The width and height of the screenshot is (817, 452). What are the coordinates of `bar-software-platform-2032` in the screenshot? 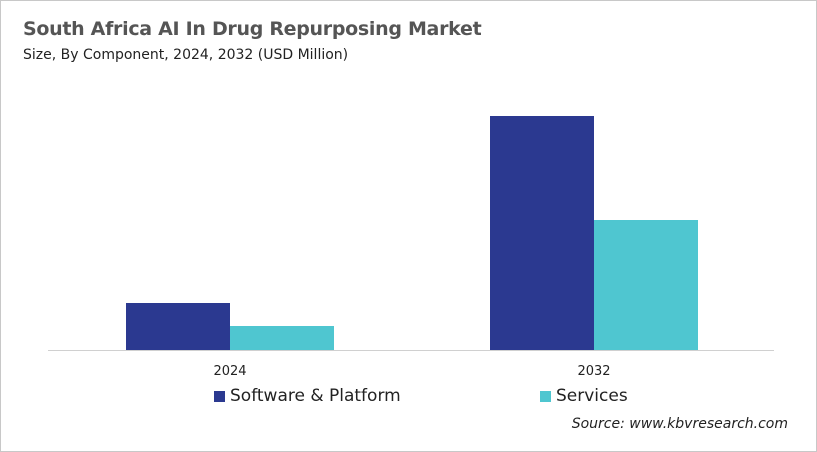 It's located at (542, 233).